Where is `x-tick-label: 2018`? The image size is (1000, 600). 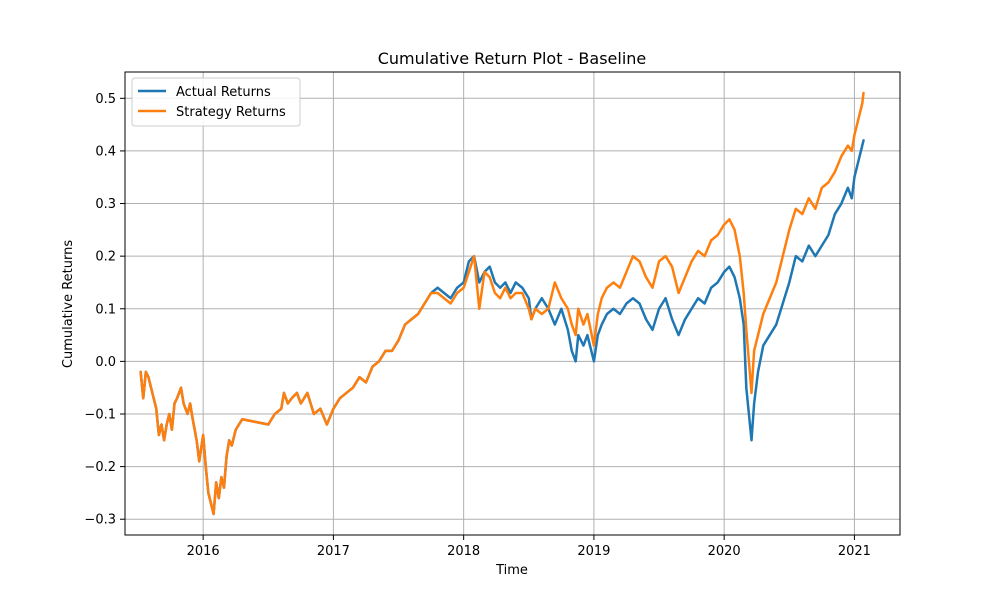 x-tick-label: 2018 is located at coordinates (463, 551).